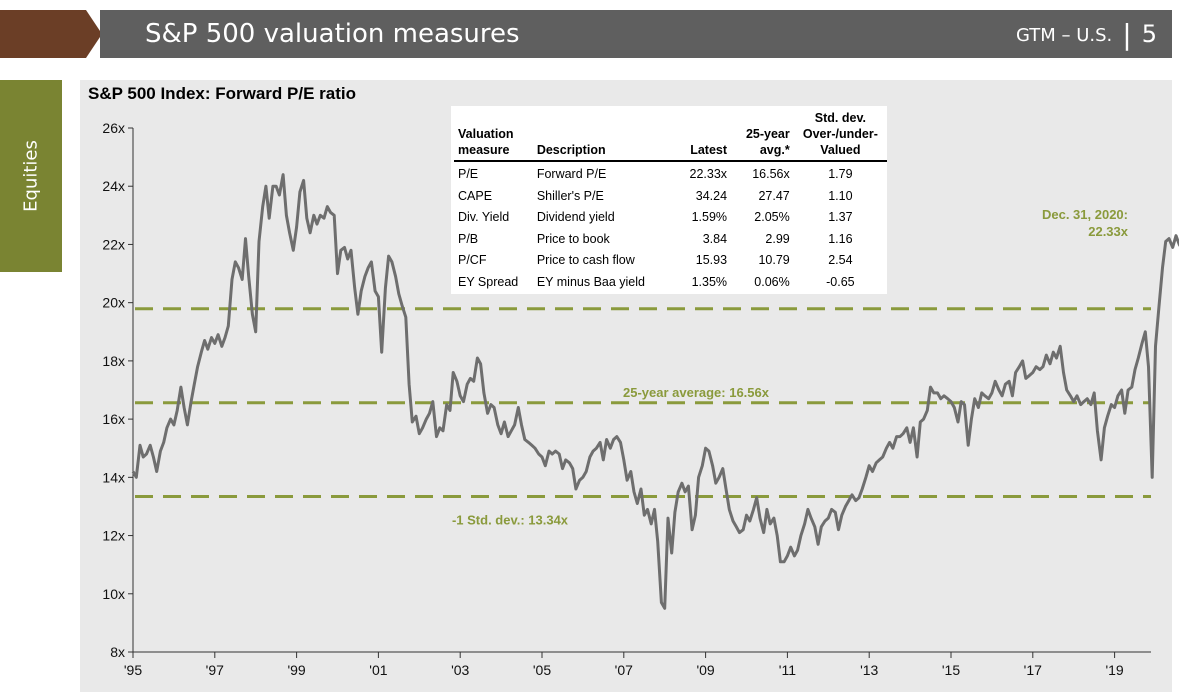 The image size is (1179, 698). I want to click on annotation-label: Dec. 31, 2020:, so click(1085, 214).